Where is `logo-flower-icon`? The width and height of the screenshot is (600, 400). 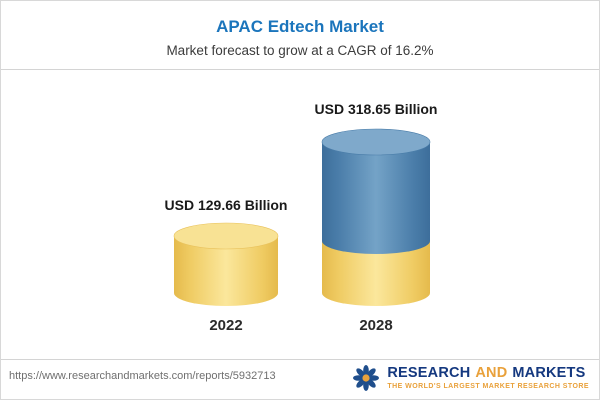 logo-flower-icon is located at coordinates (366, 378).